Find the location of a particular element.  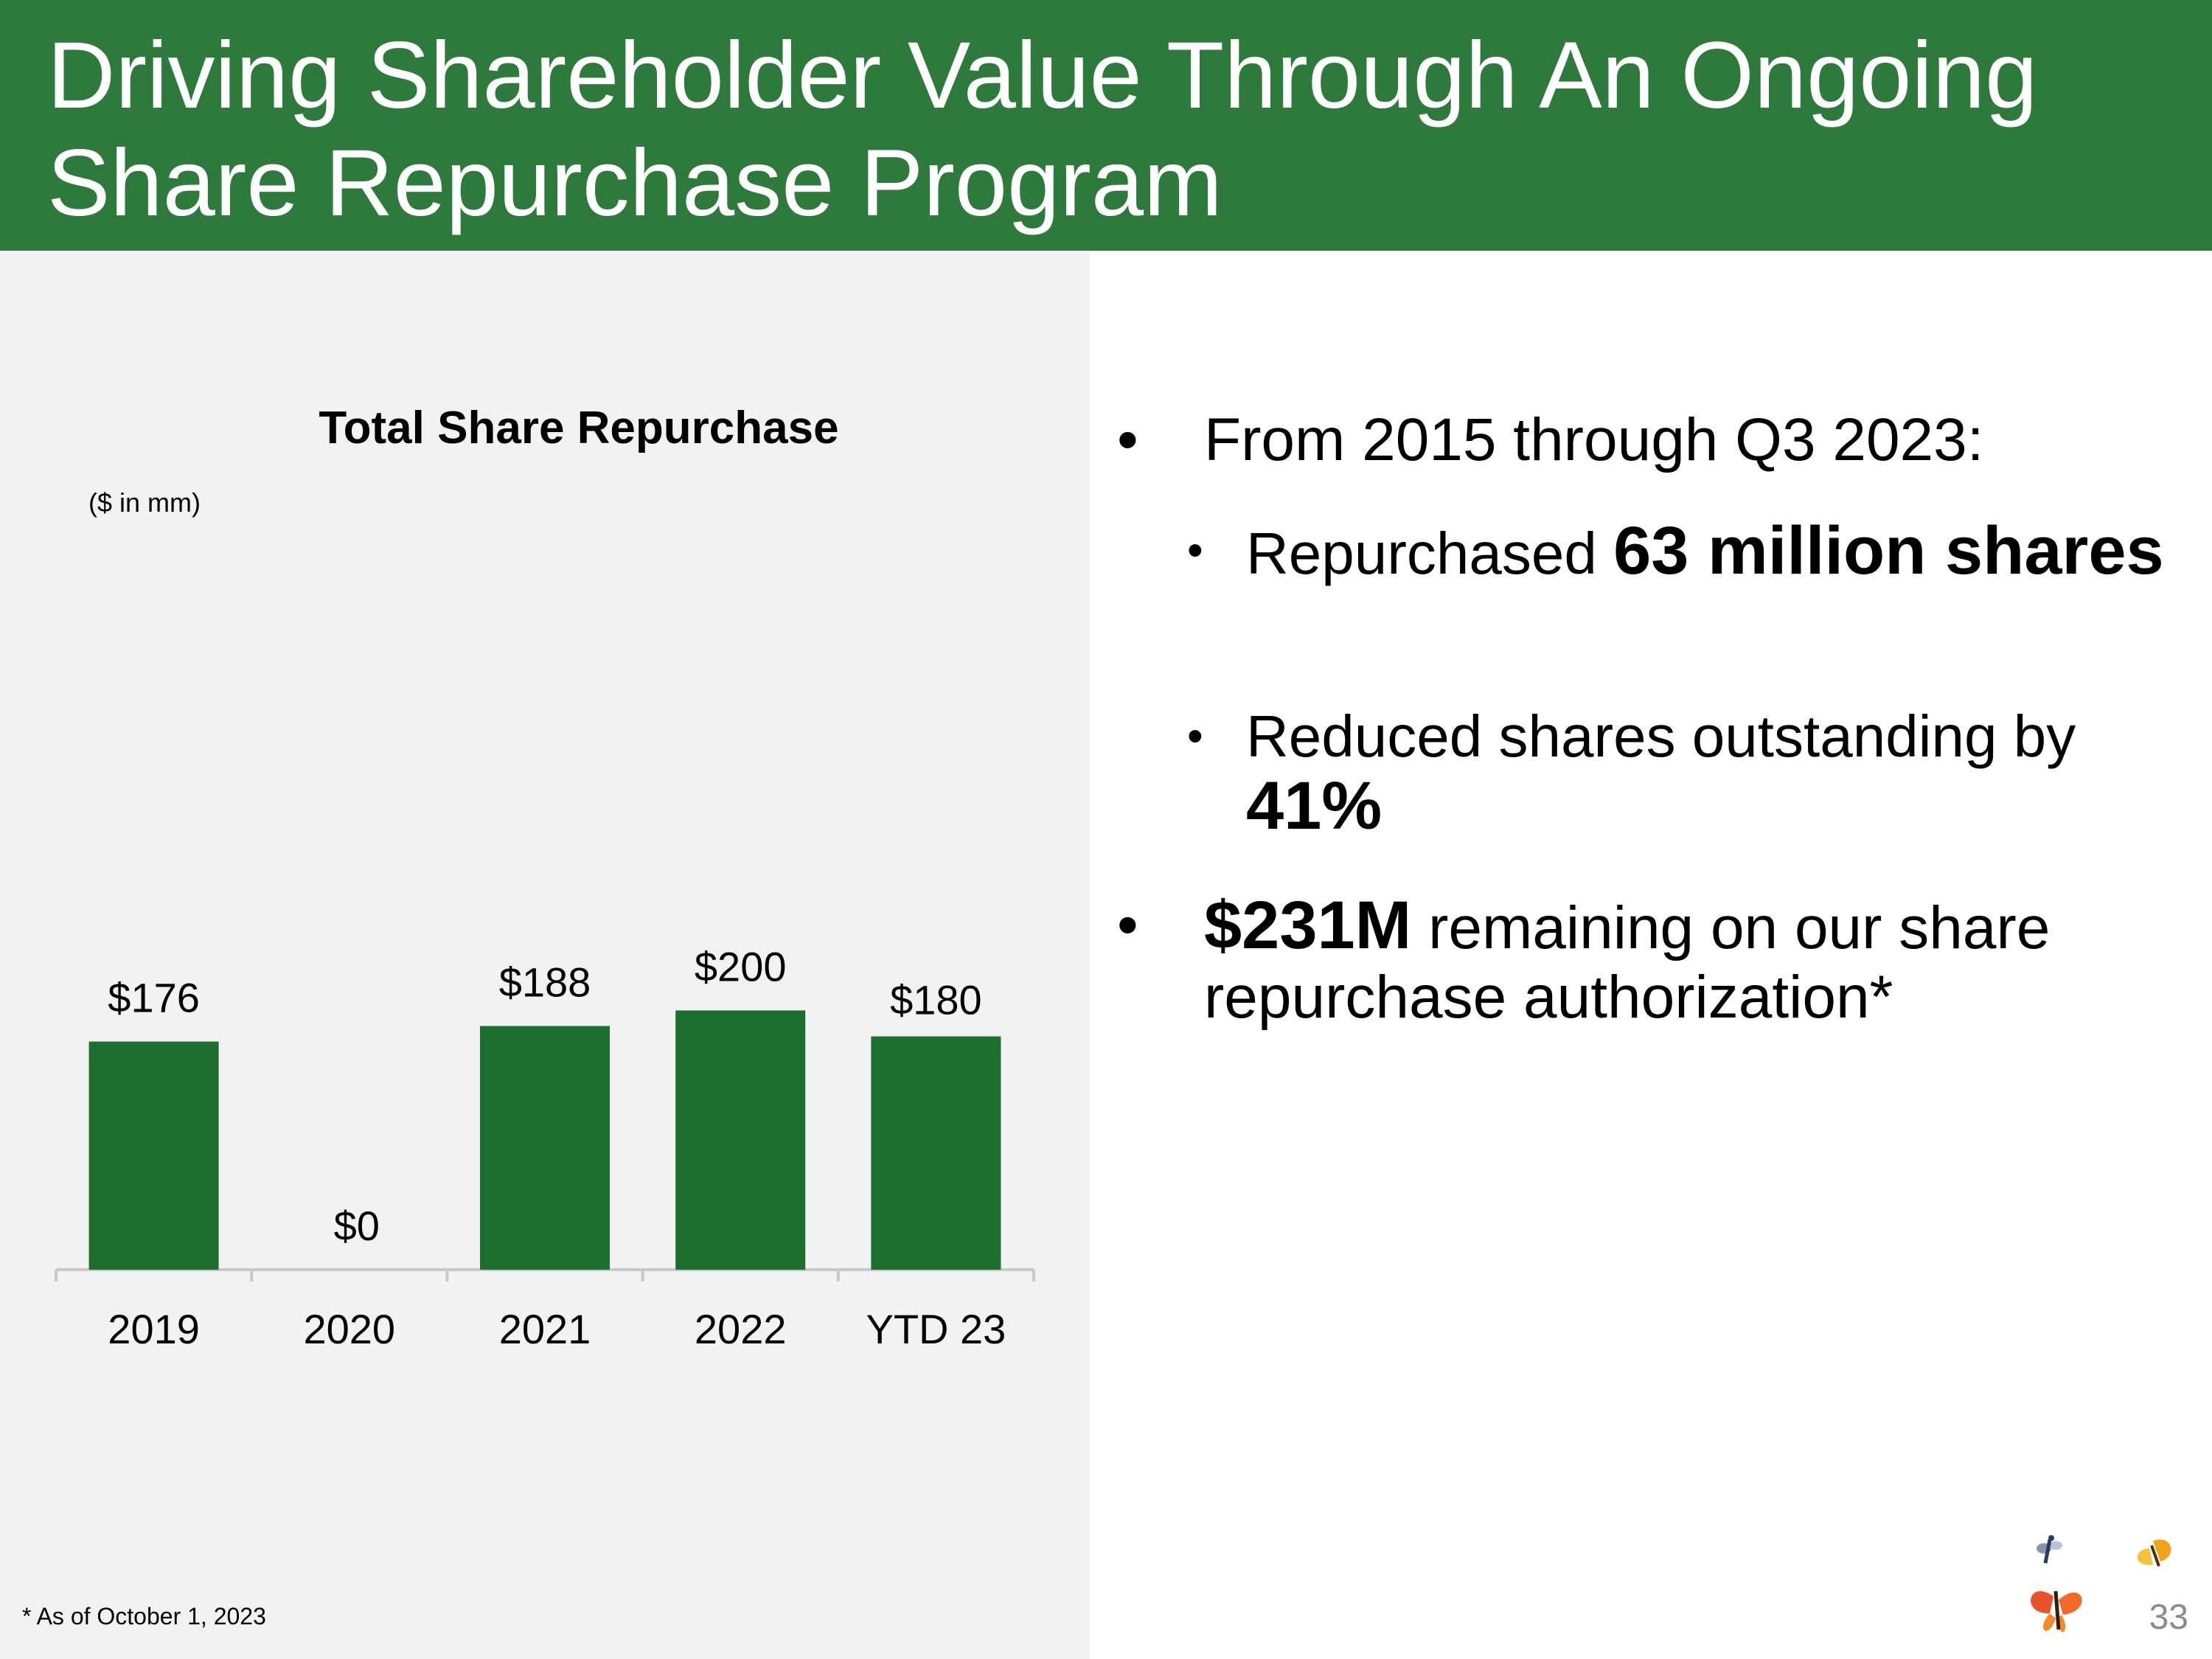

bar-2019 is located at coordinates (153, 1155).